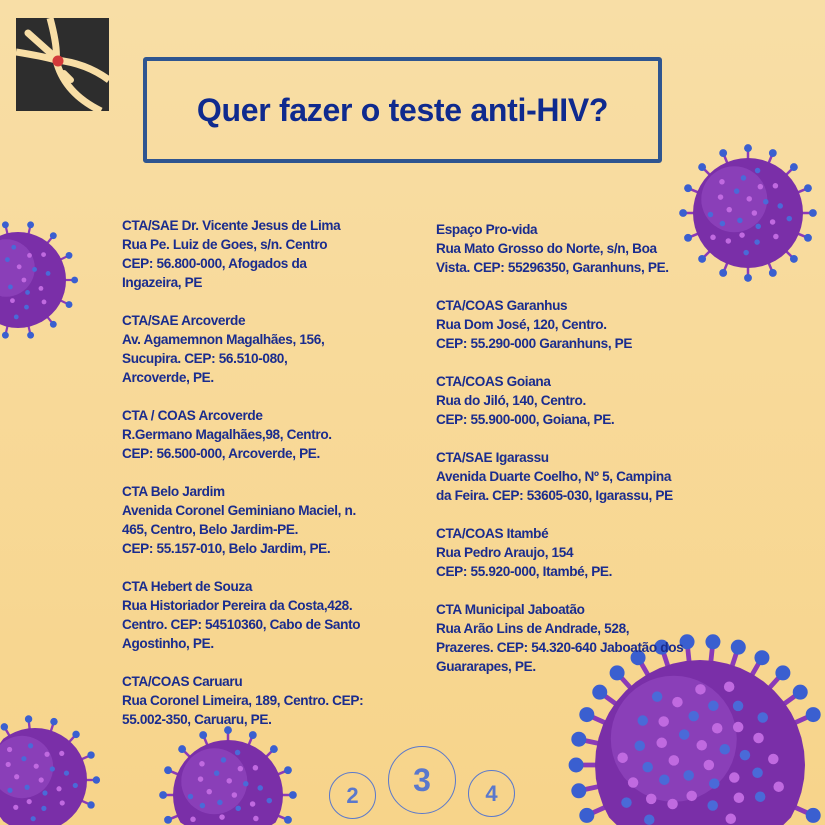 The height and width of the screenshot is (825, 825). What do you see at coordinates (546, 248) in the screenshot?
I see `address-line: Rua Mato Grosso do Norte, s/n, Boa` at bounding box center [546, 248].